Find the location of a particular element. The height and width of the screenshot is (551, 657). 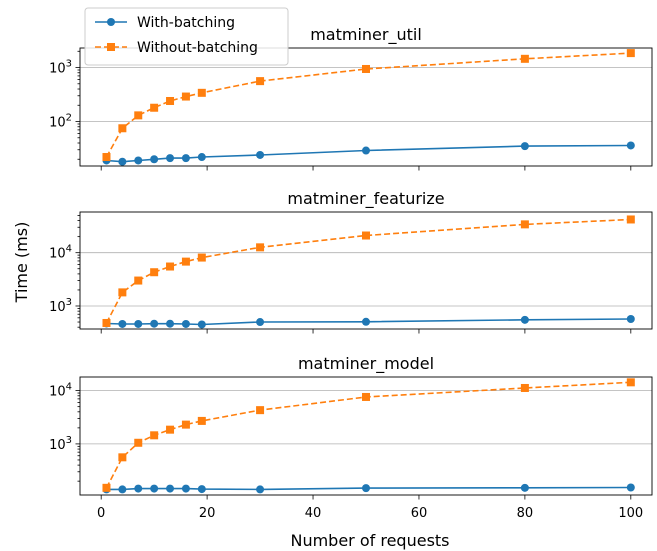

panel-title: matminer_util is located at coordinates (366, 35).